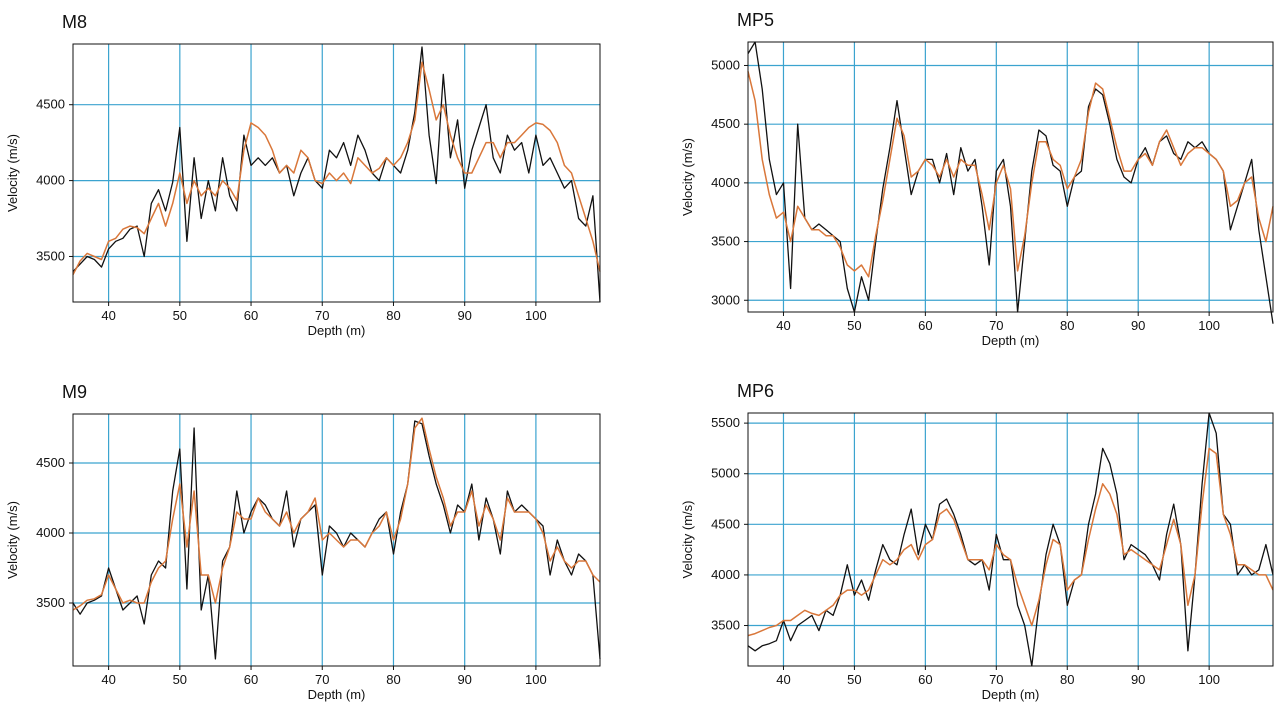 Image resolution: width=1274 pixels, height=712 pixels. What do you see at coordinates (74, 392) in the screenshot?
I see `chart-title: M9` at bounding box center [74, 392].